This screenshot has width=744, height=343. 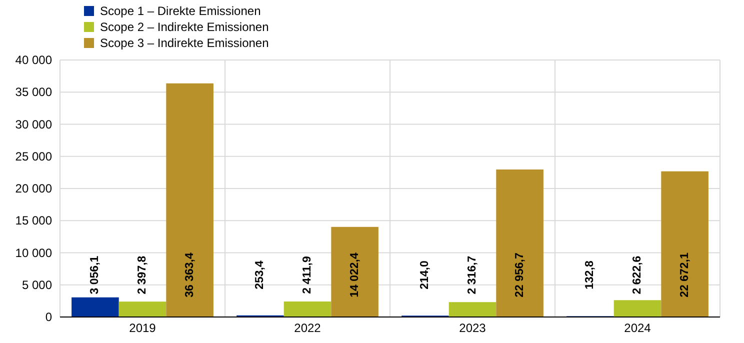 What do you see at coordinates (638, 328) in the screenshot?
I see `x-tick-label: 2024` at bounding box center [638, 328].